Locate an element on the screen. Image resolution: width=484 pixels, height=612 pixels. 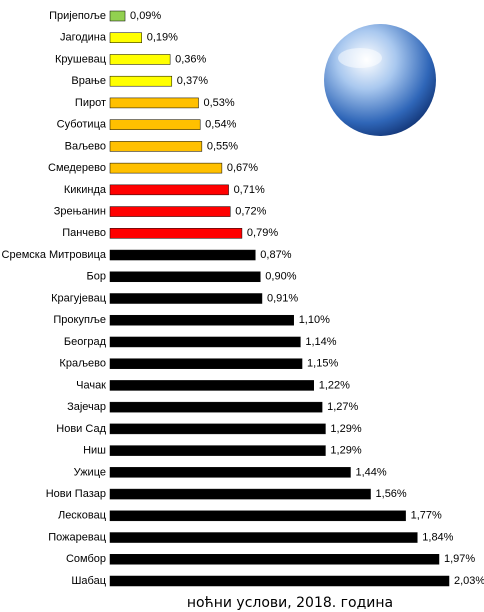
value-label: 0,19% is located at coordinates (162, 38).